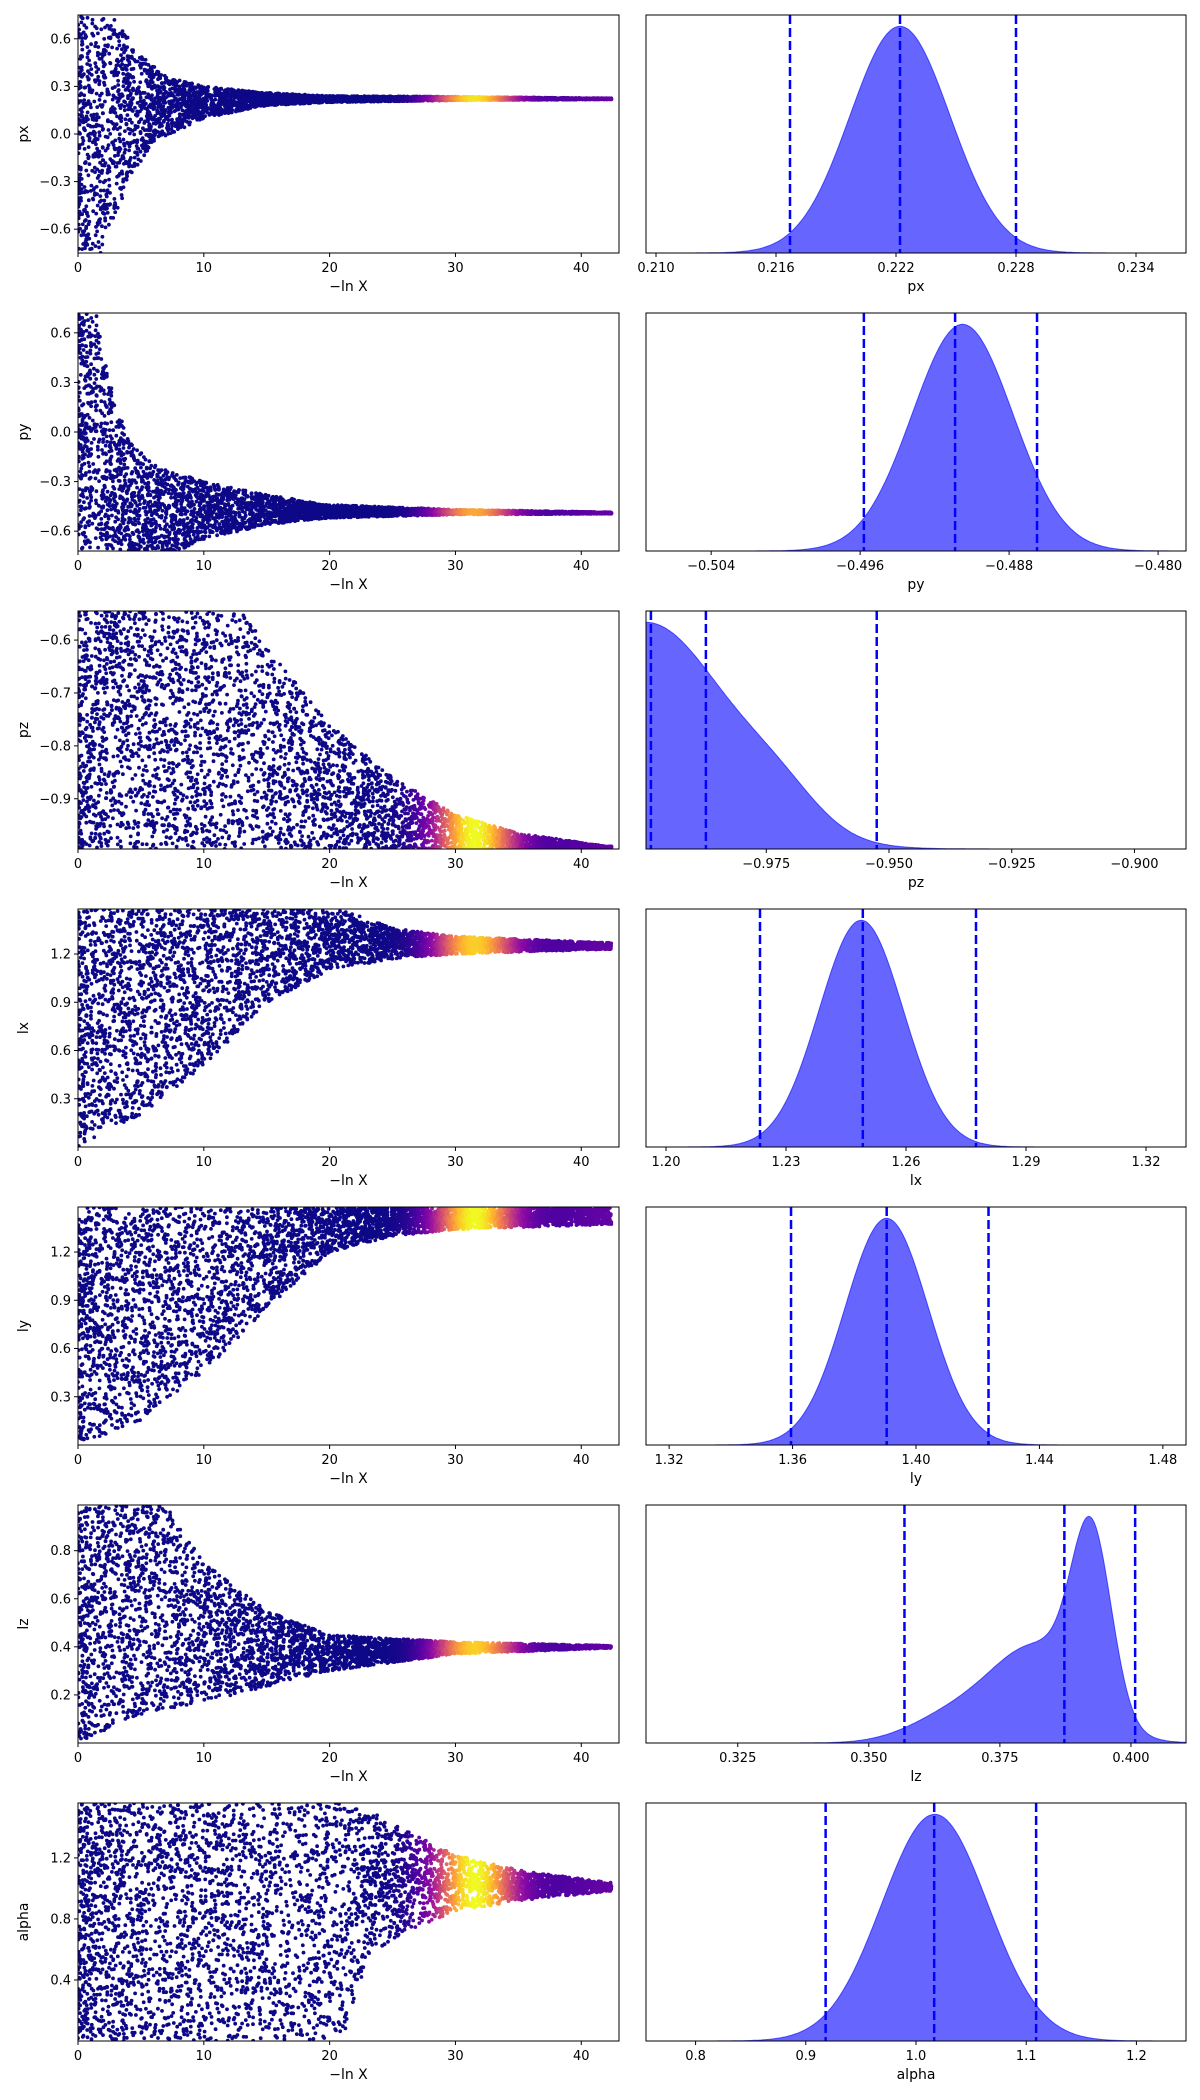 Image resolution: width=1200 pixels, height=2100 pixels. I want to click on x-tick-label-posterior-0-2: 0.222, so click(895, 268).